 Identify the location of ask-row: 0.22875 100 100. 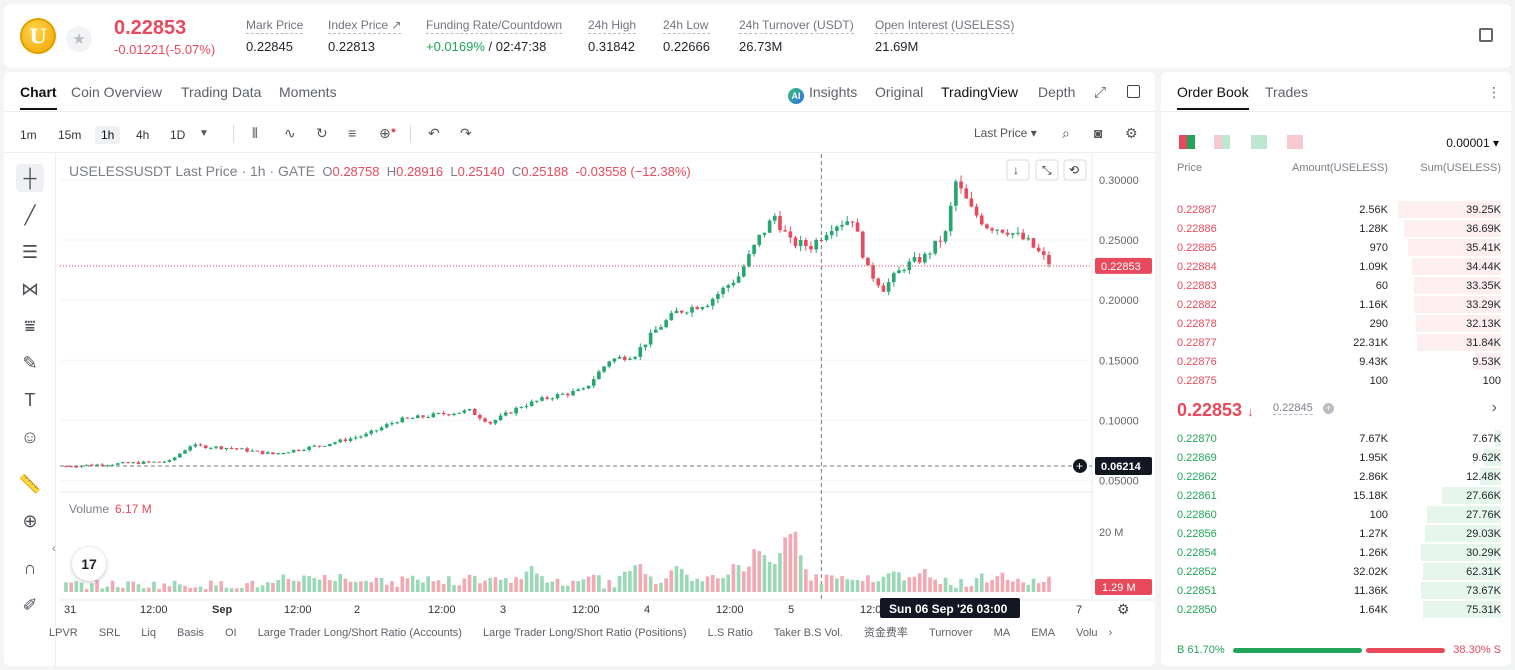
(1336, 380).